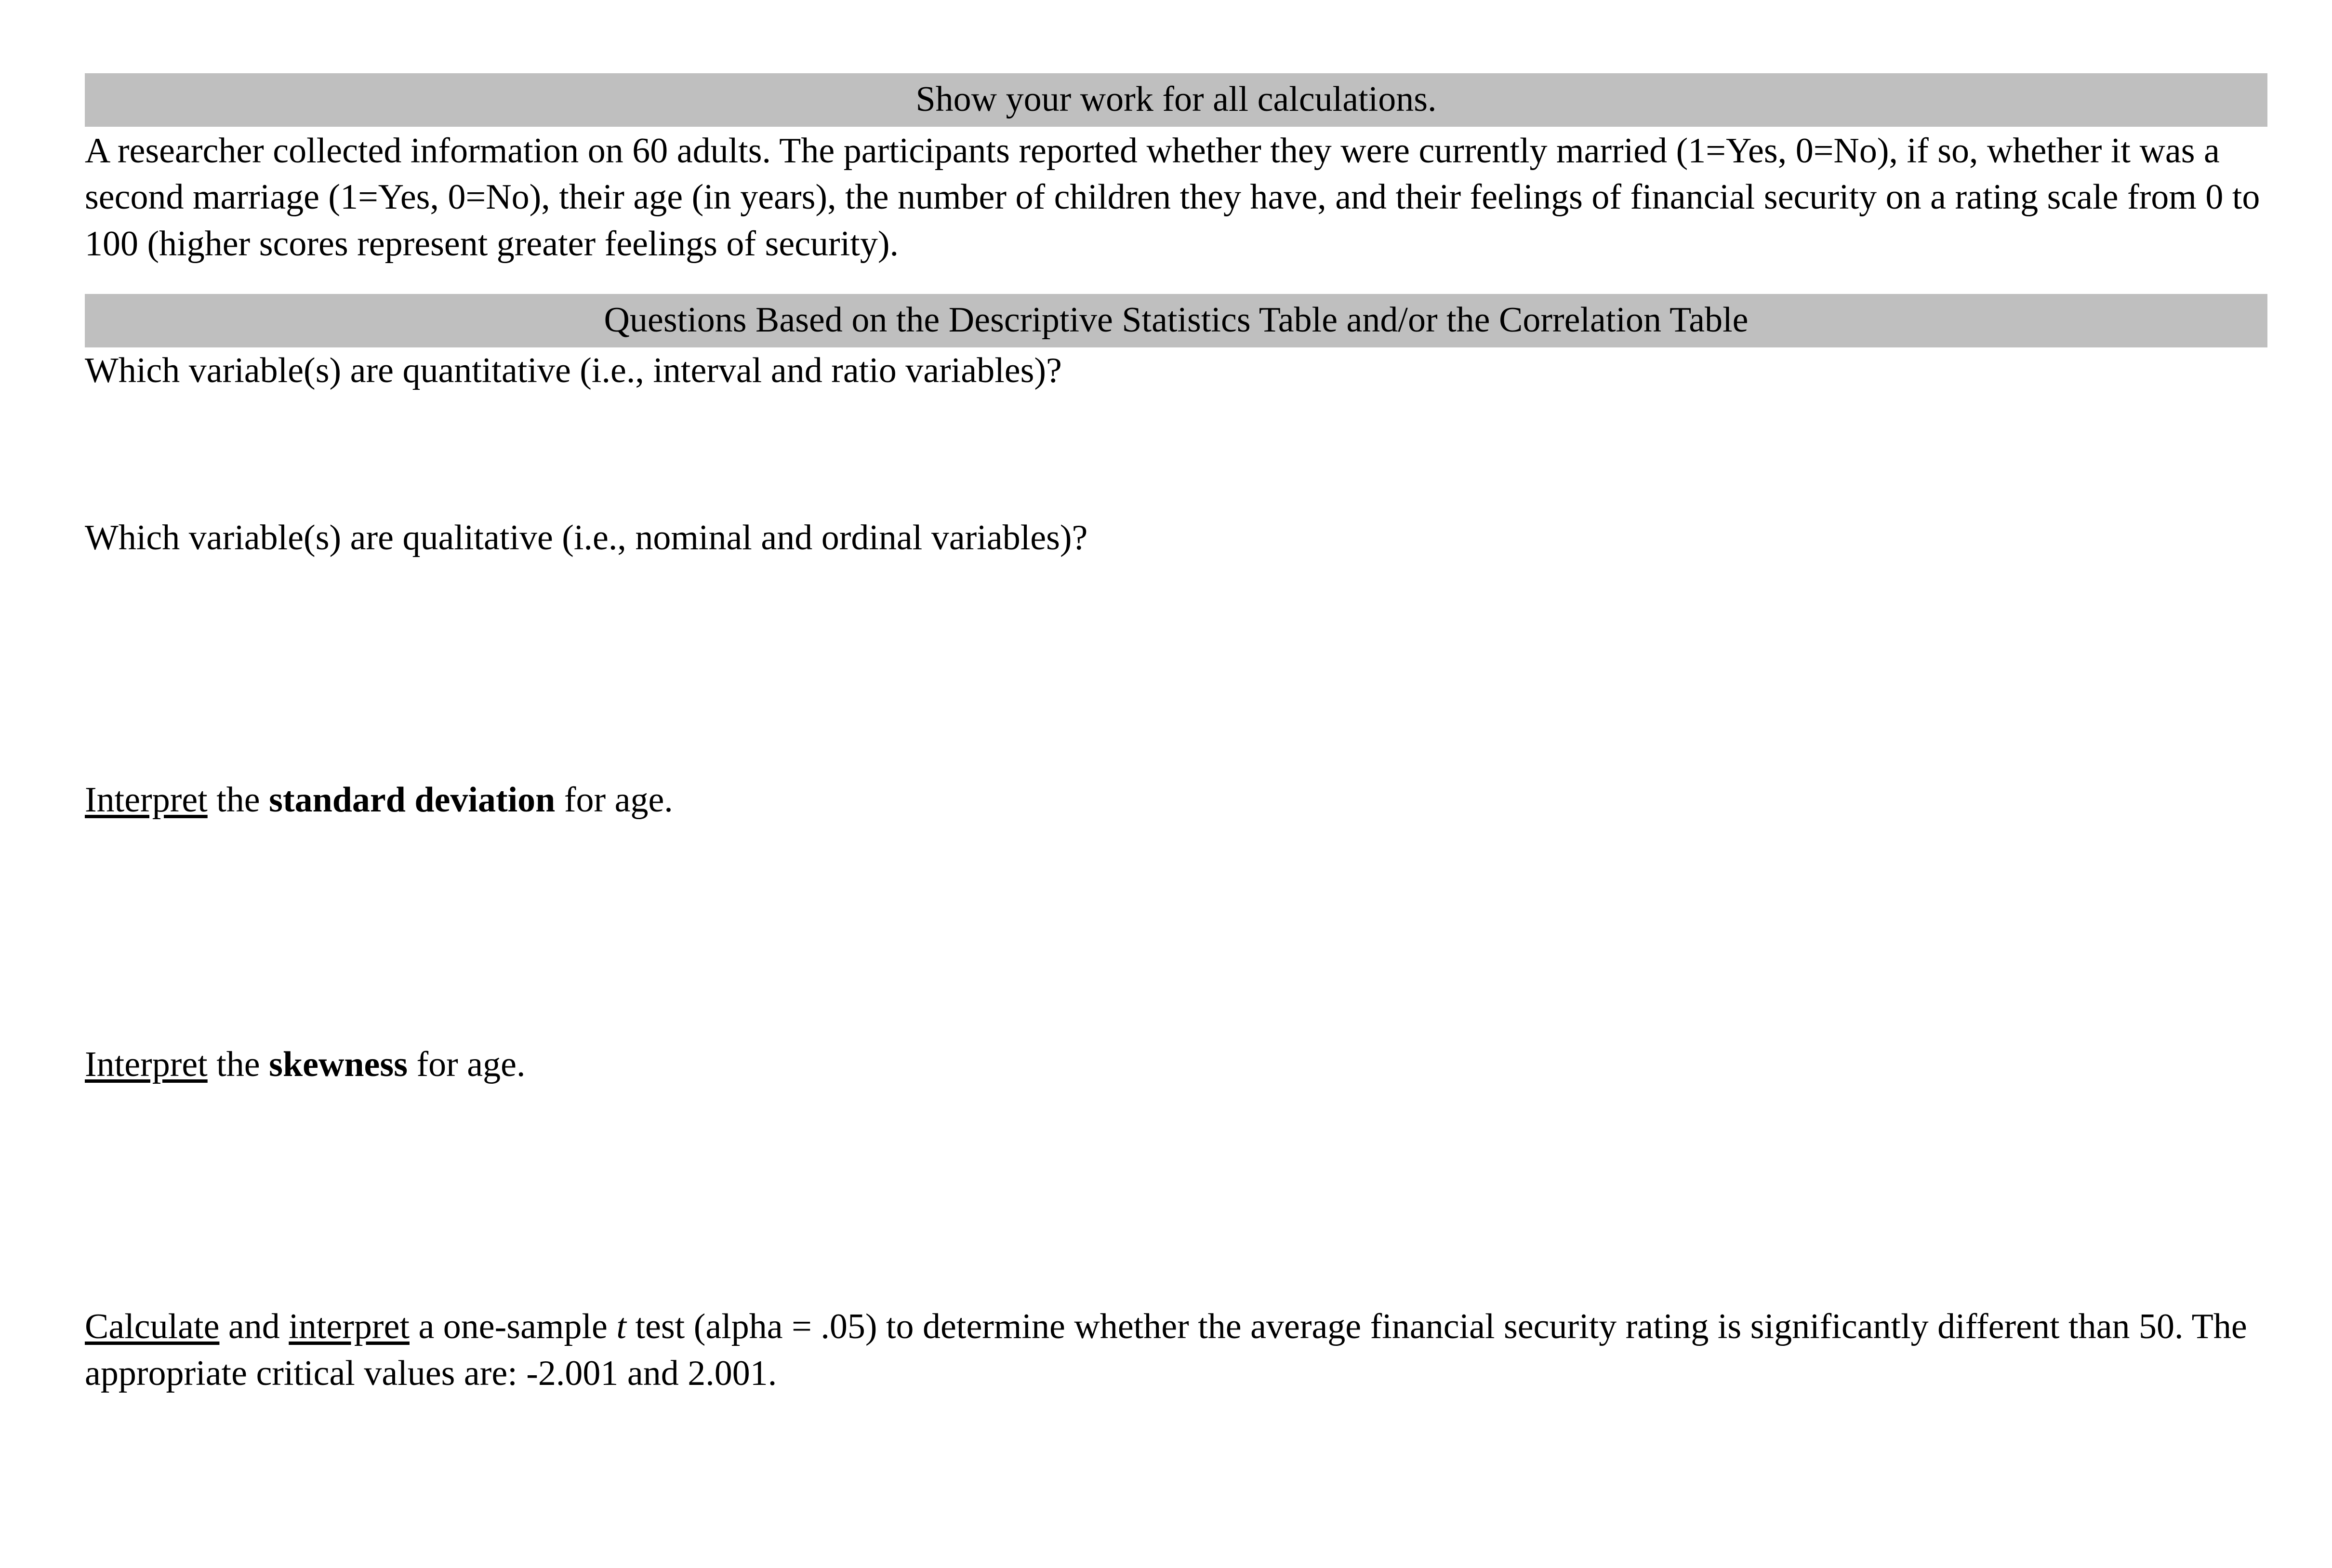  I want to click on instruction-verb-interpret-skewness: Interpret, so click(146, 1064).